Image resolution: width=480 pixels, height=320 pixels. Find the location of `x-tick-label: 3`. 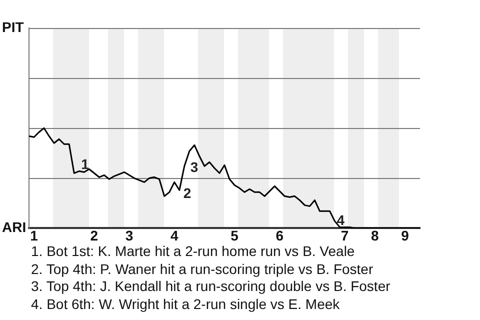

x-tick-label: 3 is located at coordinates (129, 235).